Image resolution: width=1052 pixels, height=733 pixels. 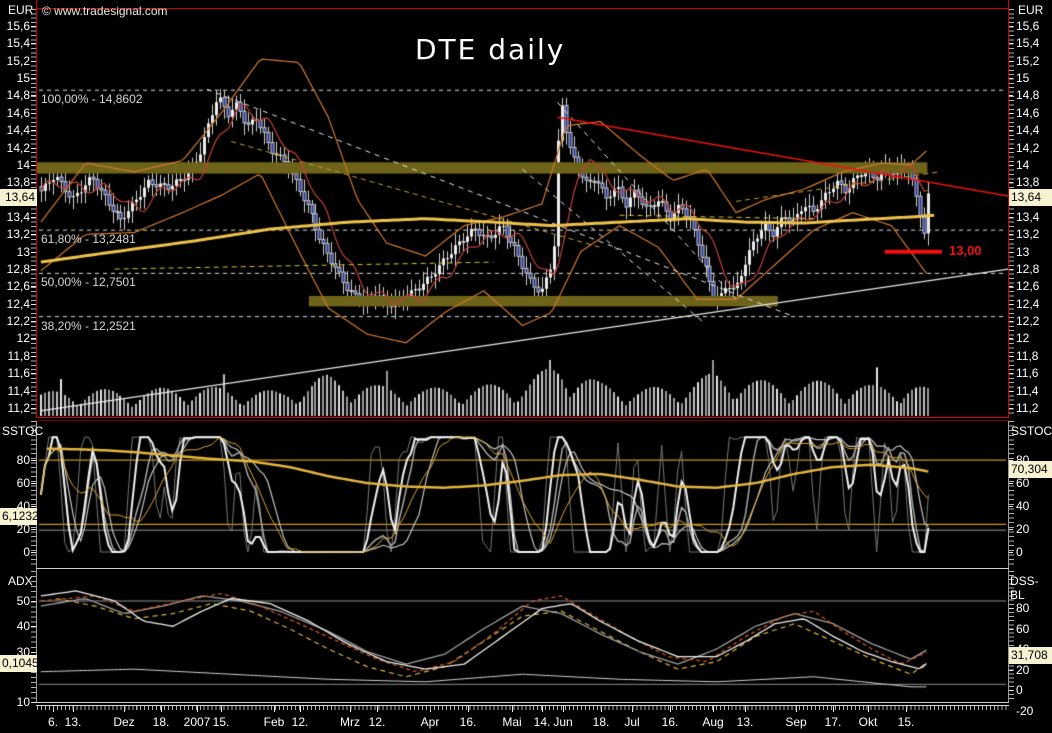 I want to click on frame-left-red, so click(x=36, y=208).